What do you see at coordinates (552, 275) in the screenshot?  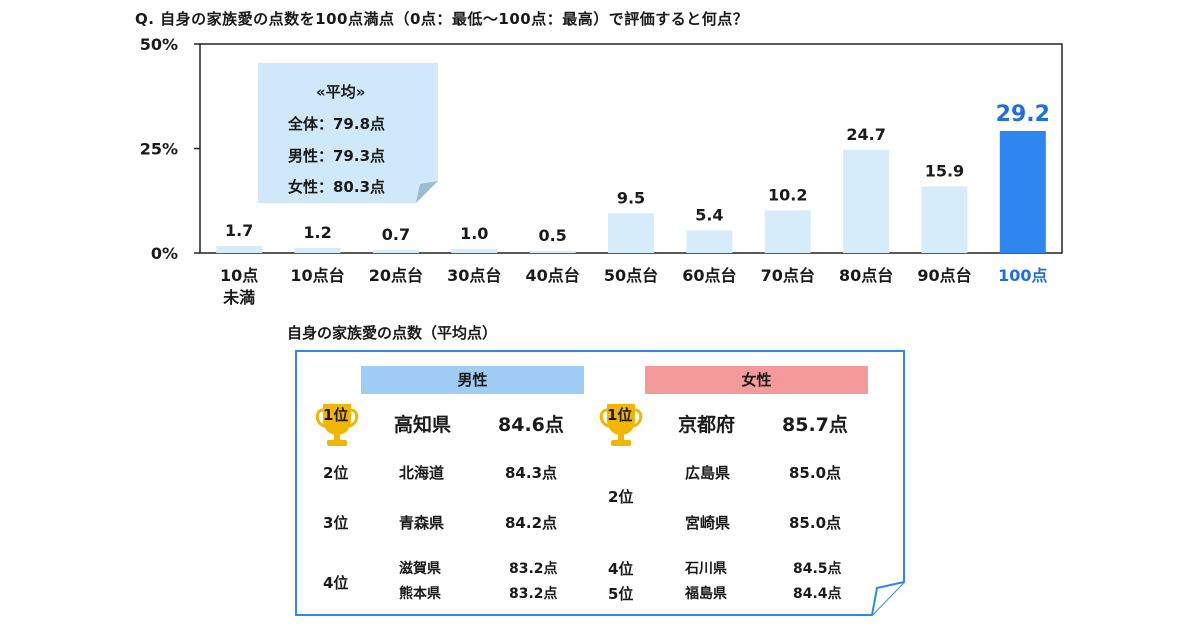 I see `x-tick-label: 40点台` at bounding box center [552, 275].